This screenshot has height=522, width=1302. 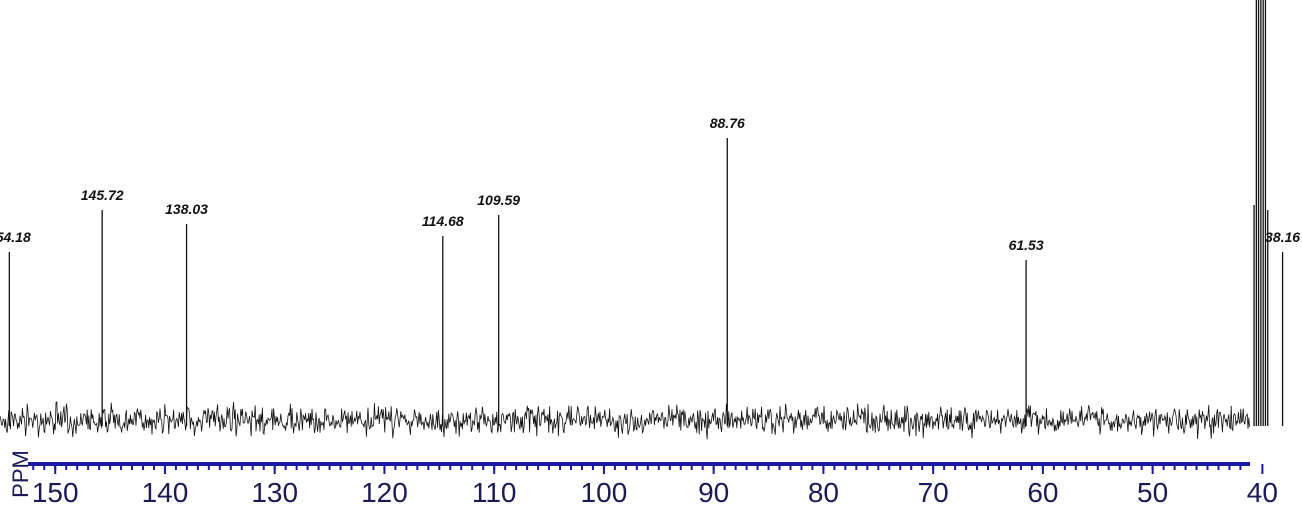 What do you see at coordinates (1026, 245) in the screenshot?
I see `peak-label: 61.53` at bounding box center [1026, 245].